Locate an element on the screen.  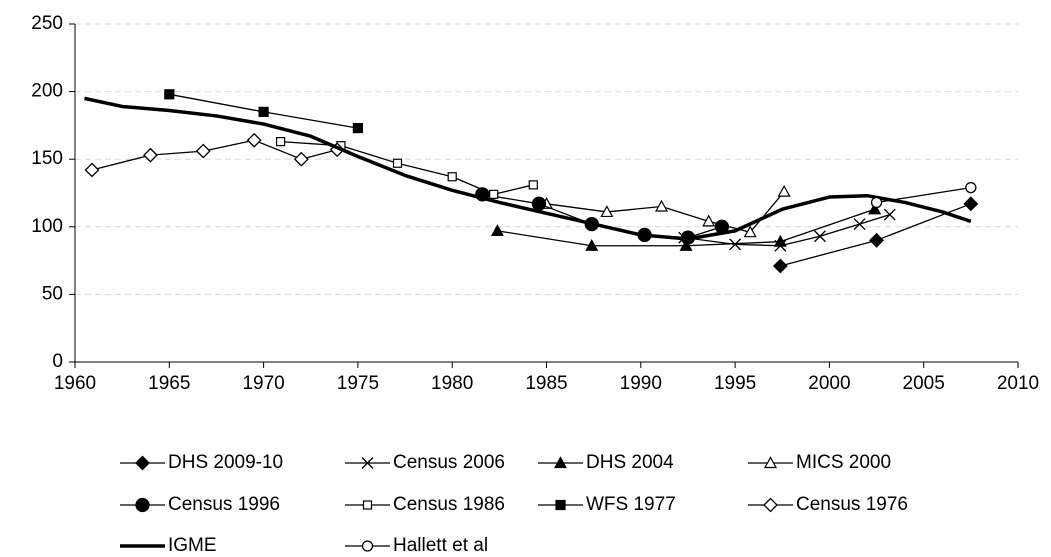
legend-label: MICS 2000 is located at coordinates (843, 462).